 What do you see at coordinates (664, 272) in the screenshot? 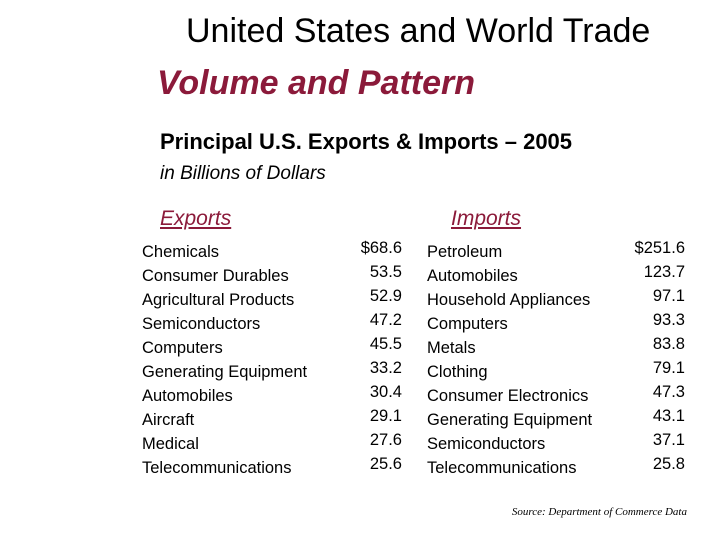
I see `import-value: 123.7` at bounding box center [664, 272].